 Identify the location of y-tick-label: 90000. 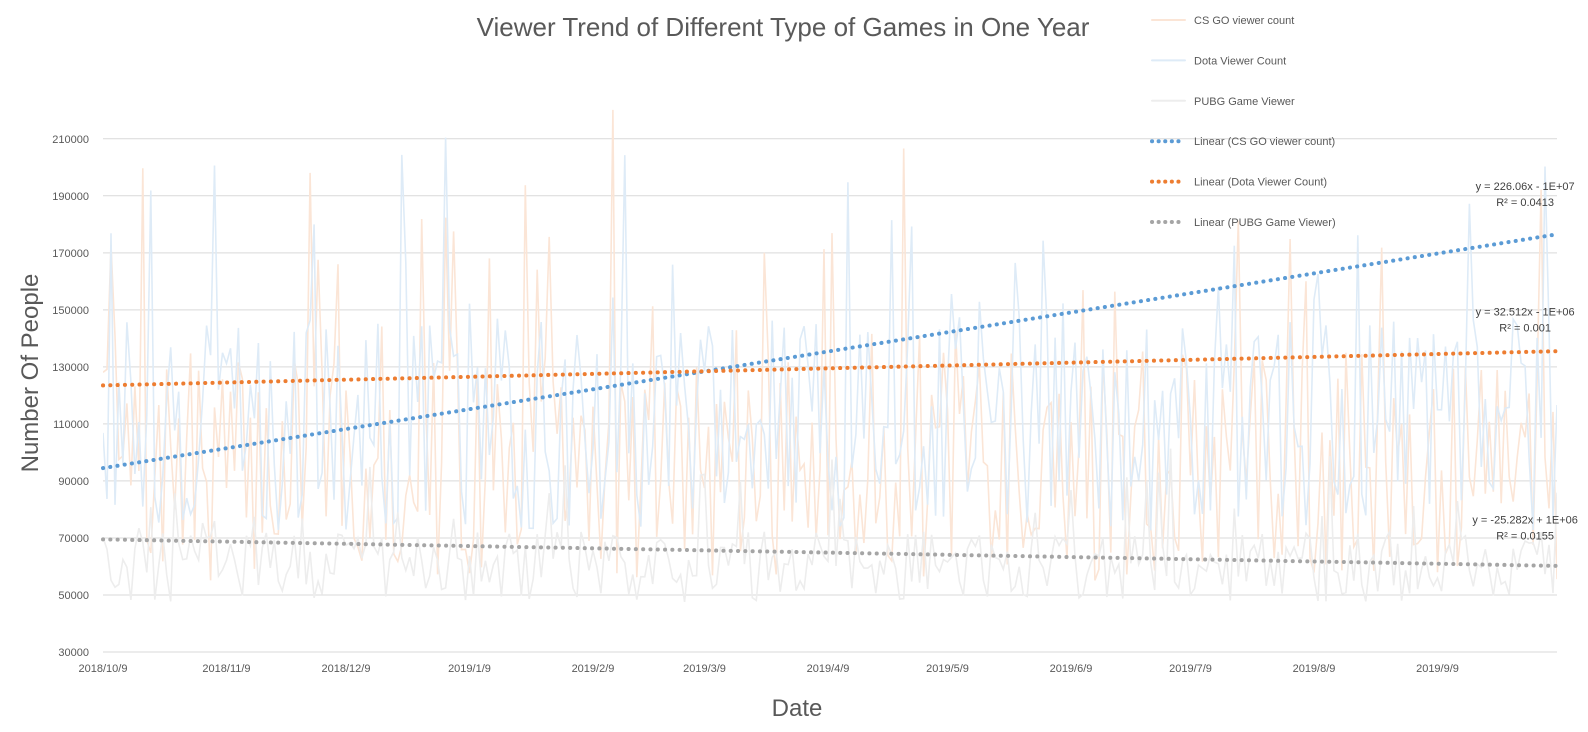
(73, 482).